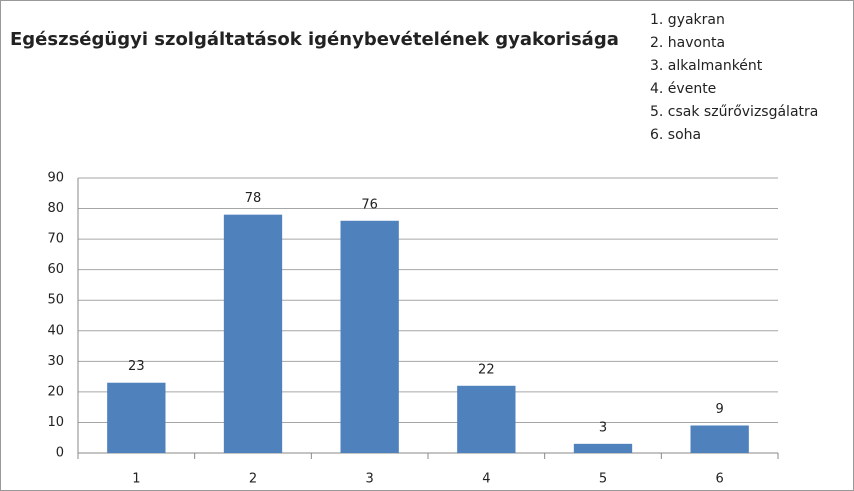  What do you see at coordinates (687, 20) in the screenshot?
I see `legend-note: 1. gyakran` at bounding box center [687, 20].